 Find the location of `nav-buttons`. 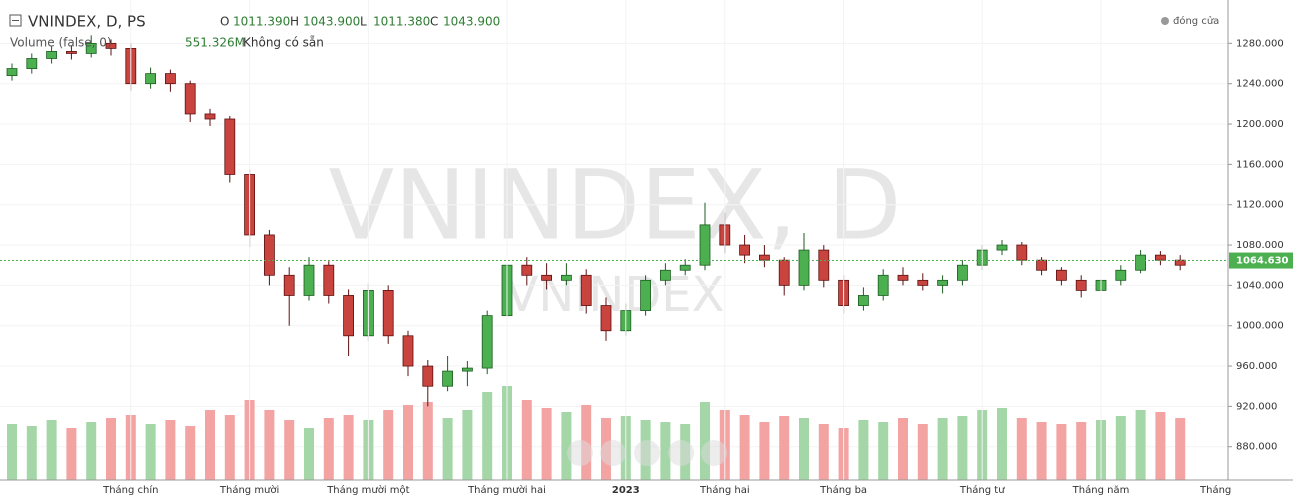

nav-buttons is located at coordinates (647, 453).